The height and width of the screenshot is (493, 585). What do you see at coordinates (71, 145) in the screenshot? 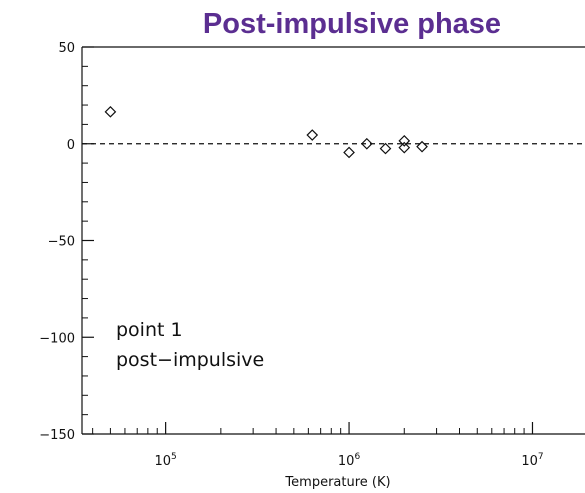
I see `y-tick-label: 0` at bounding box center [71, 145].